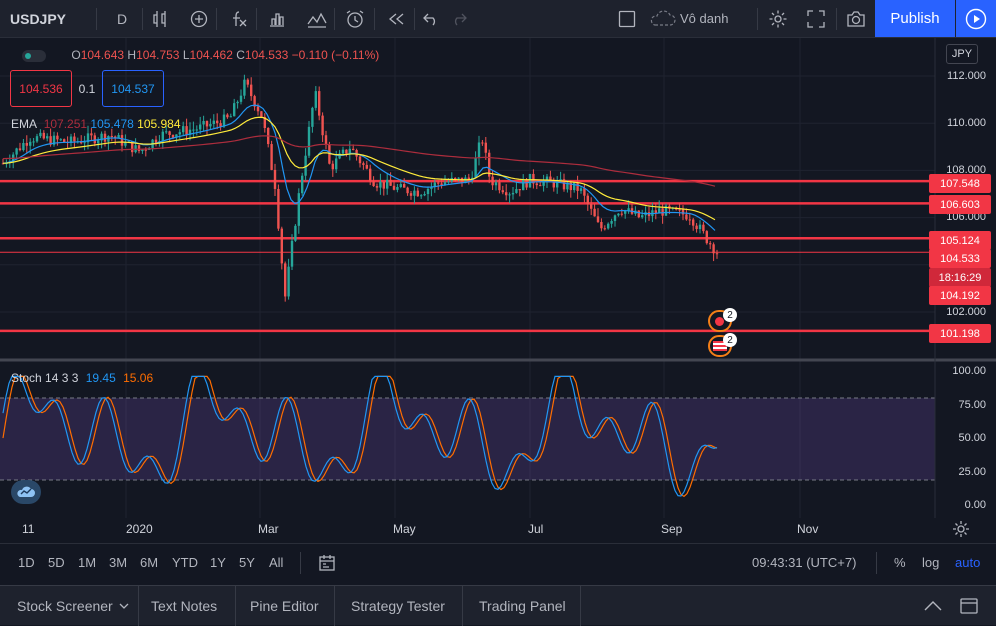 The height and width of the screenshot is (626, 996). I want to click on stoch-tick: 100.00, so click(969, 371).